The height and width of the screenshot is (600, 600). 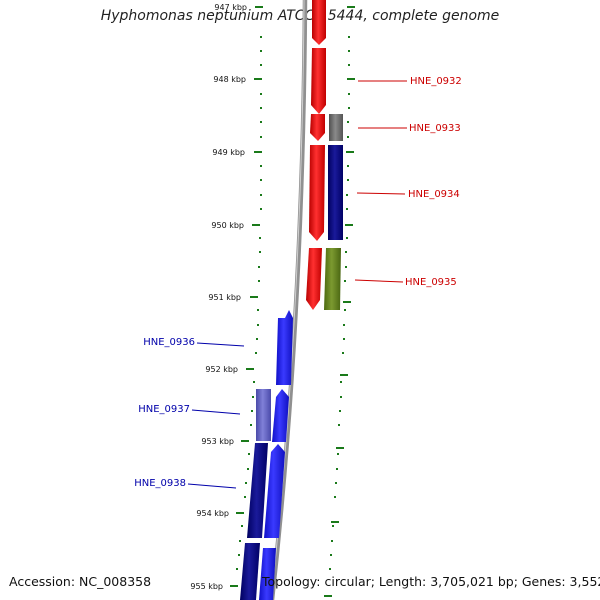 I want to click on forward-strand-genes, so click(x=324, y=155).